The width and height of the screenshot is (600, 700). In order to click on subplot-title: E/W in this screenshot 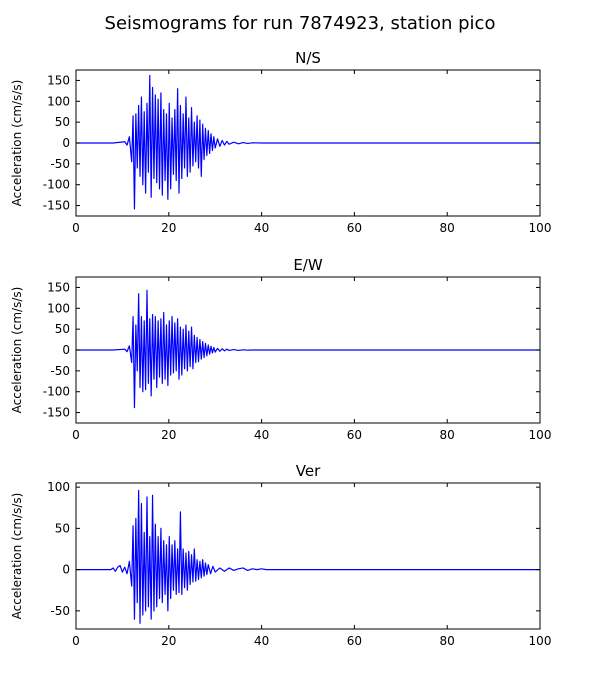, I will do `click(308, 265)`.